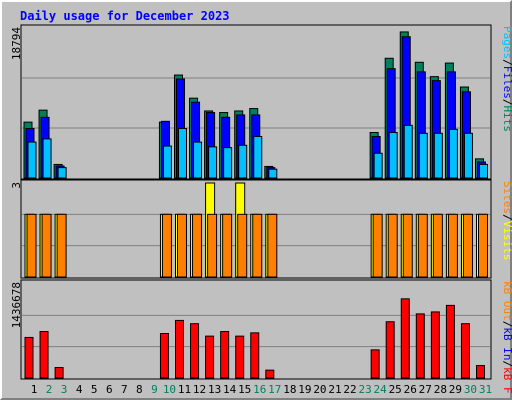  I want to click on x-label-day-24: 24, so click(381, 389).